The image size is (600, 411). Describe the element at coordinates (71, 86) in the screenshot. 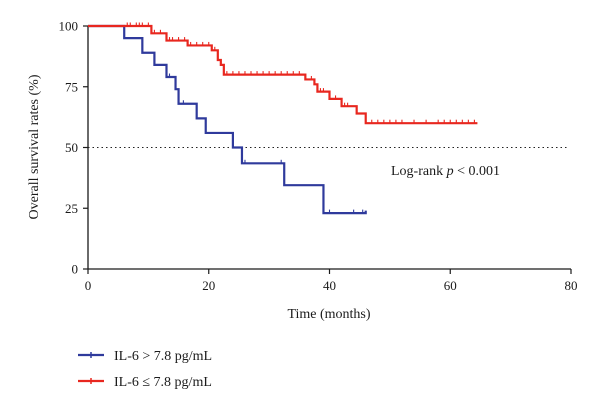

I see `y-tick-label: 75` at that location.